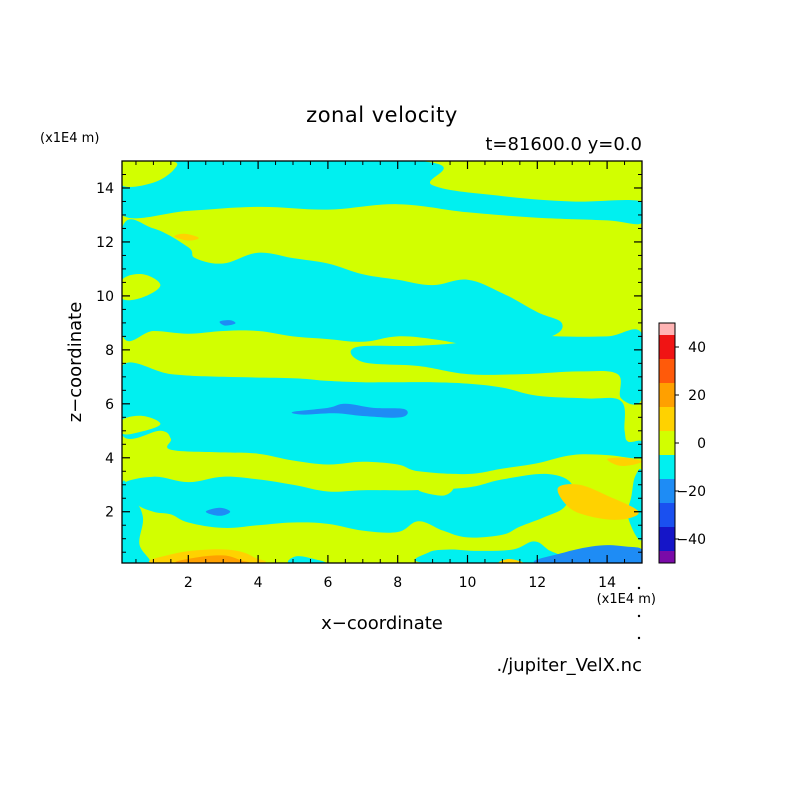 The width and height of the screenshot is (804, 804). I want to click on x-tick-label: 10, so click(468, 583).